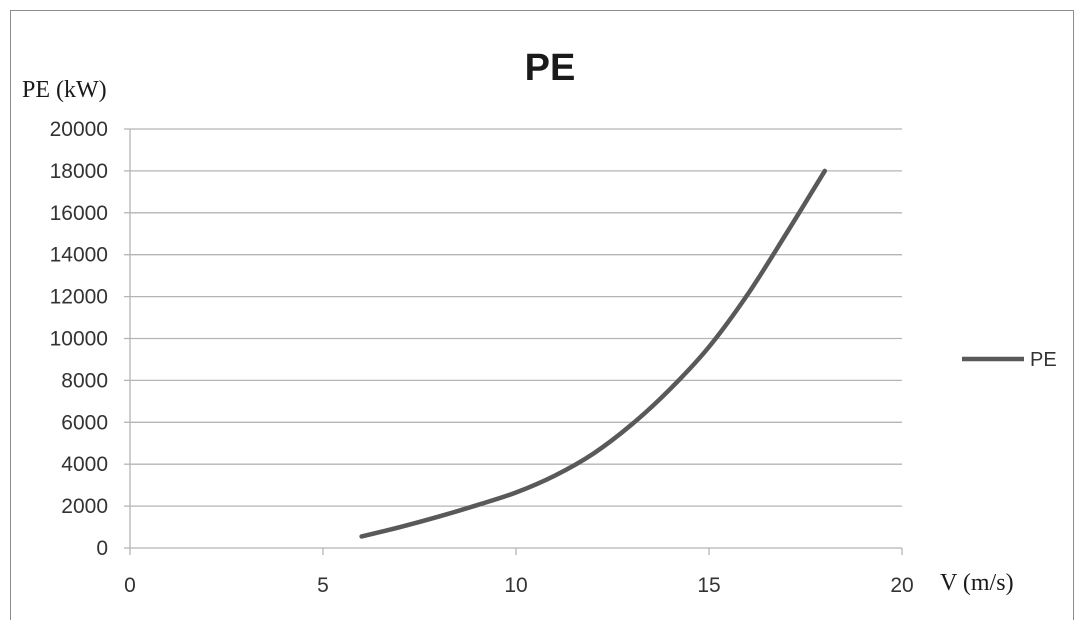  What do you see at coordinates (79, 339) in the screenshot?
I see `y-tick-label-10000: 10000` at bounding box center [79, 339].